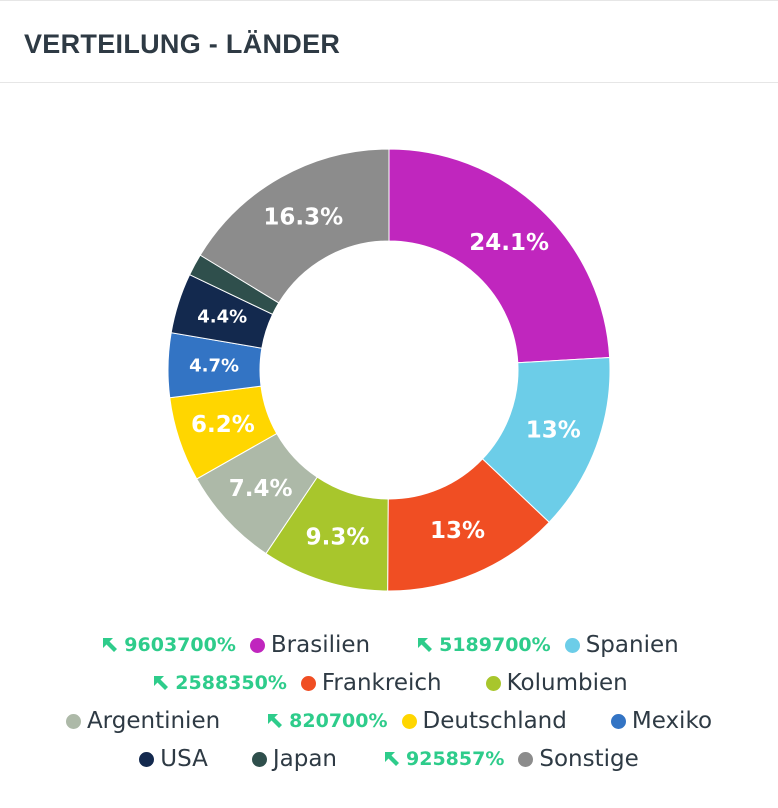  I want to click on trend-indicator: 925857%, so click(442, 759).